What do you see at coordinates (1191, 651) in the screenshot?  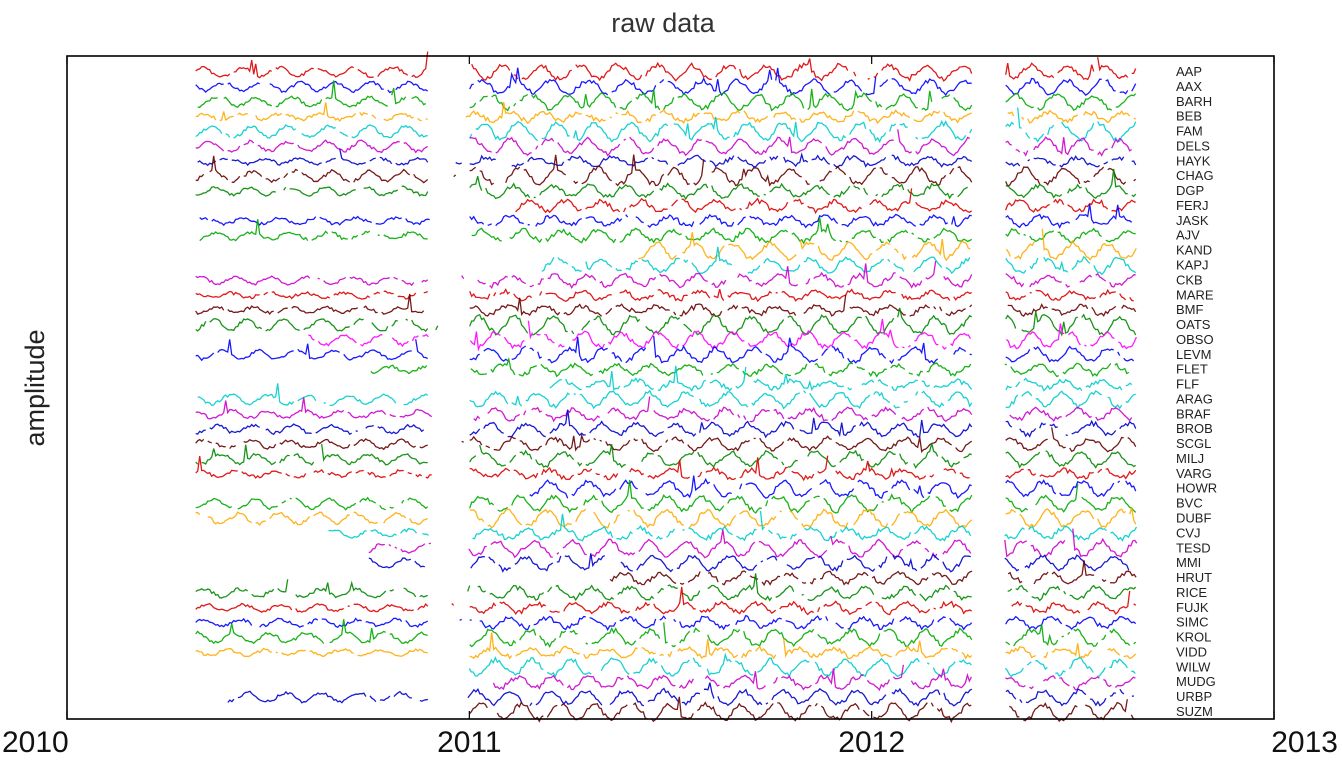 I see `station-label: VIDD` at bounding box center [1191, 651].